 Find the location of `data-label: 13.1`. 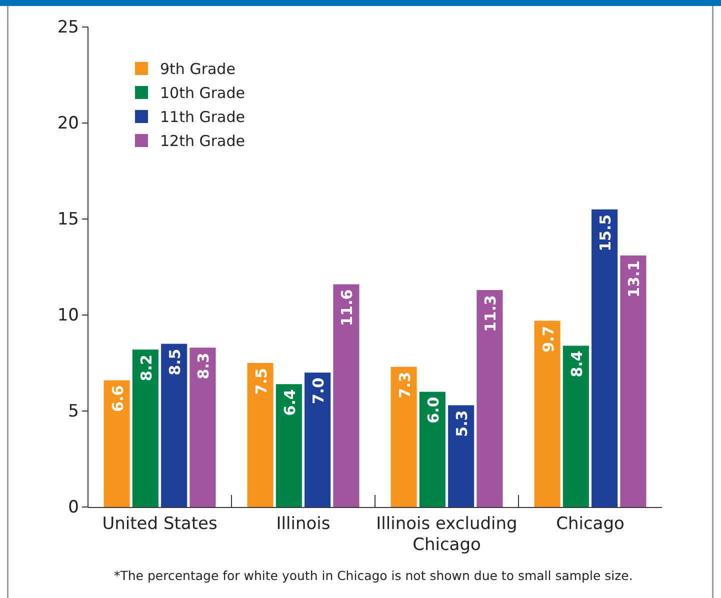

data-label: 13.1 is located at coordinates (634, 279).